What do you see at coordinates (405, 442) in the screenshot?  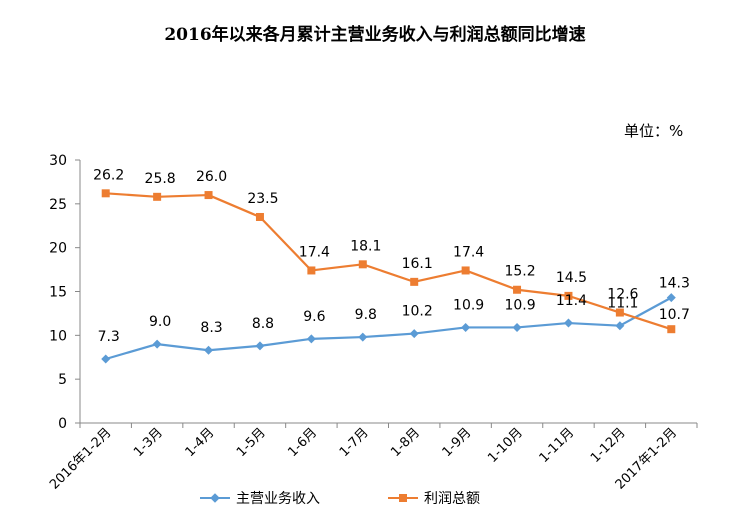 I see `x-tick-label: 1-8月` at bounding box center [405, 442].